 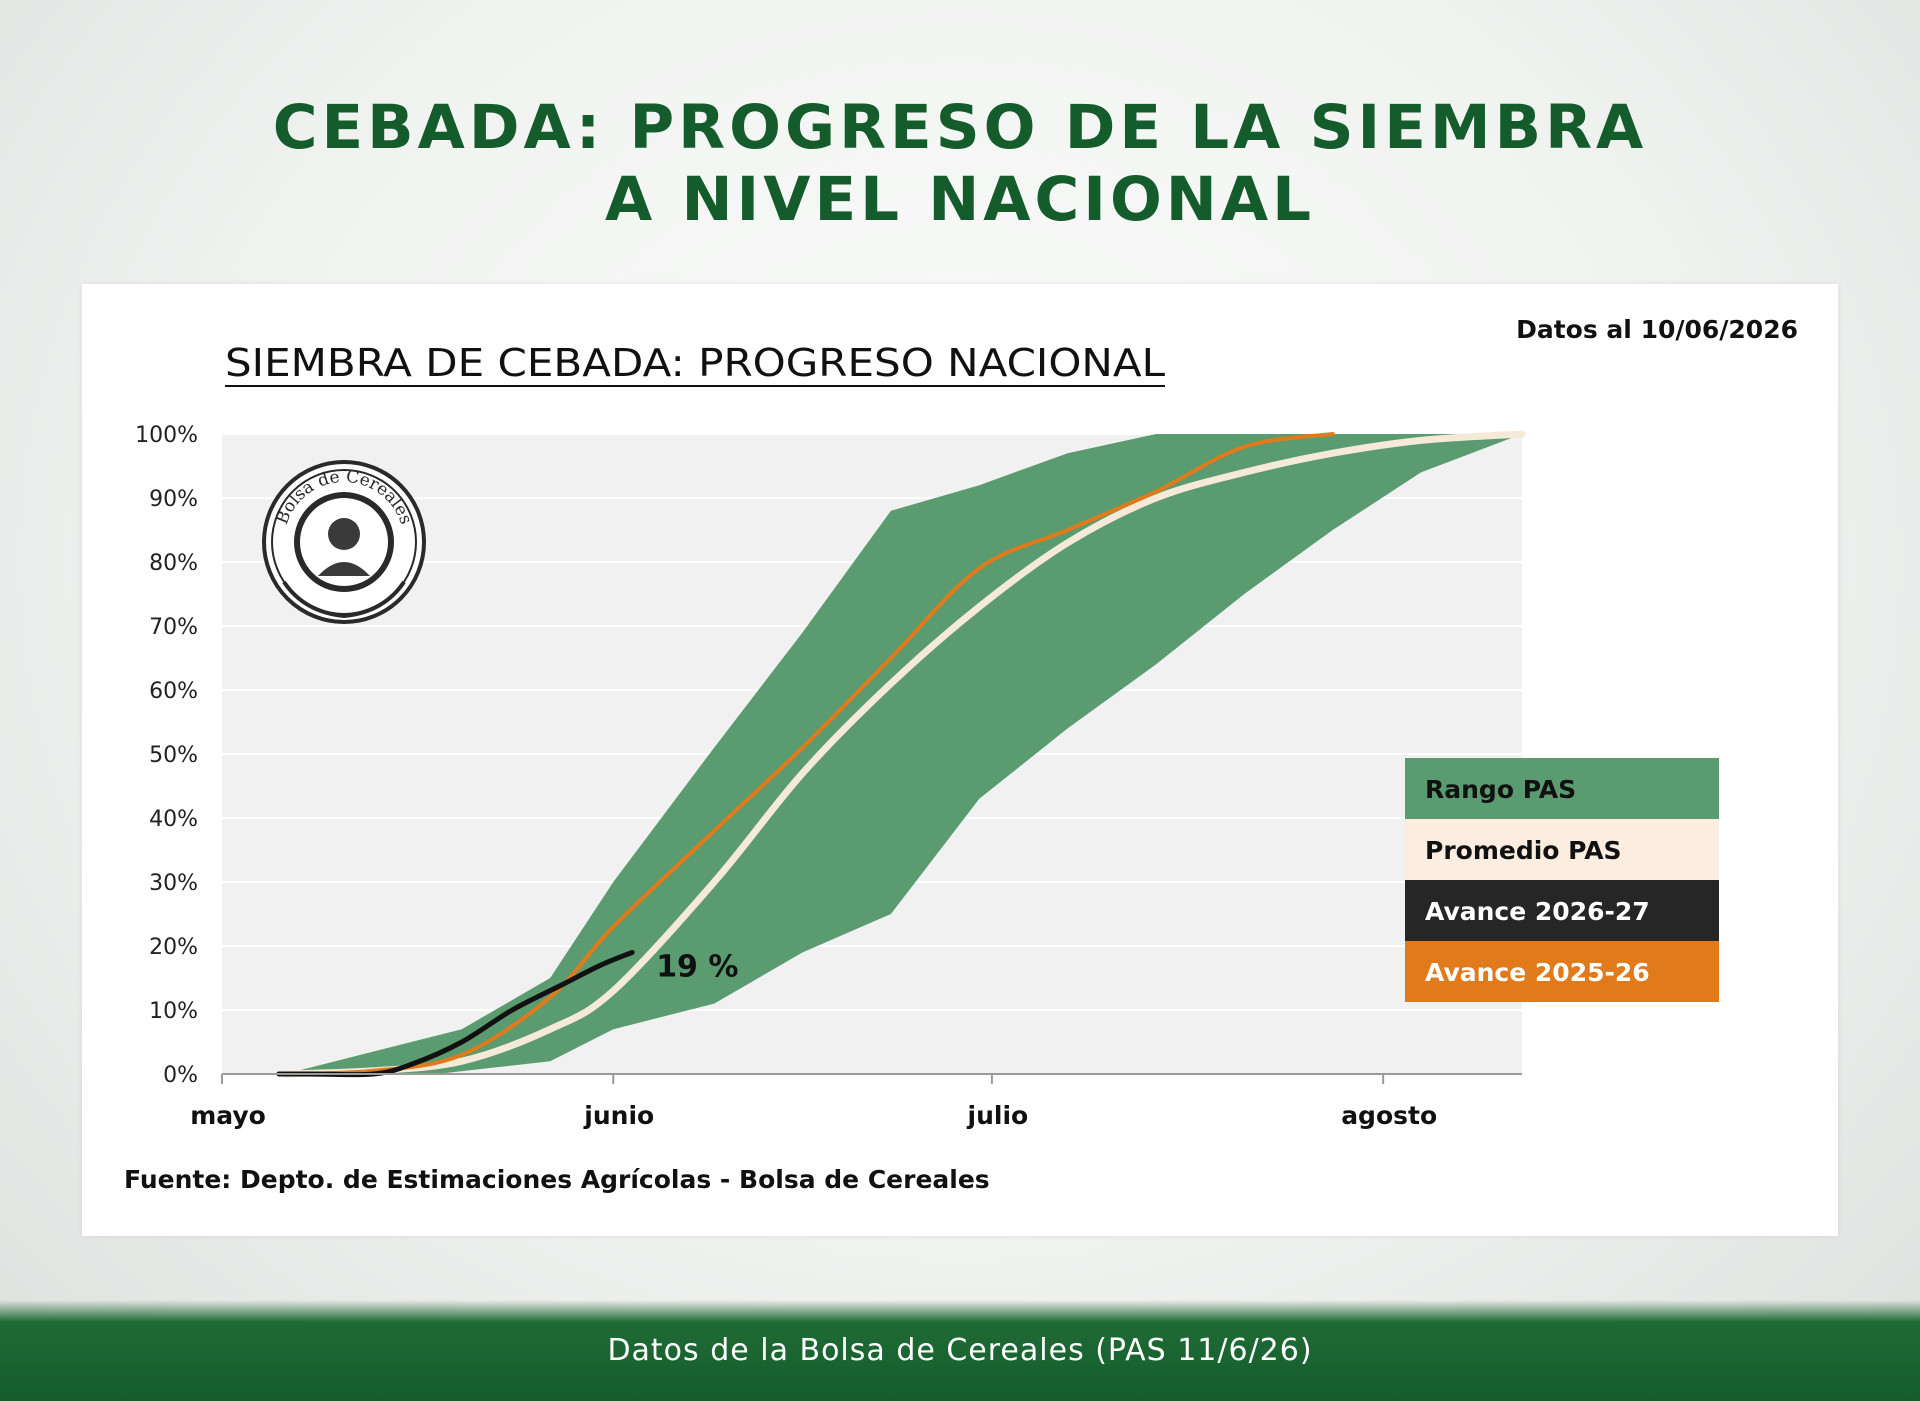 What do you see at coordinates (173, 627) in the screenshot?
I see `y-tick-label: 70%` at bounding box center [173, 627].